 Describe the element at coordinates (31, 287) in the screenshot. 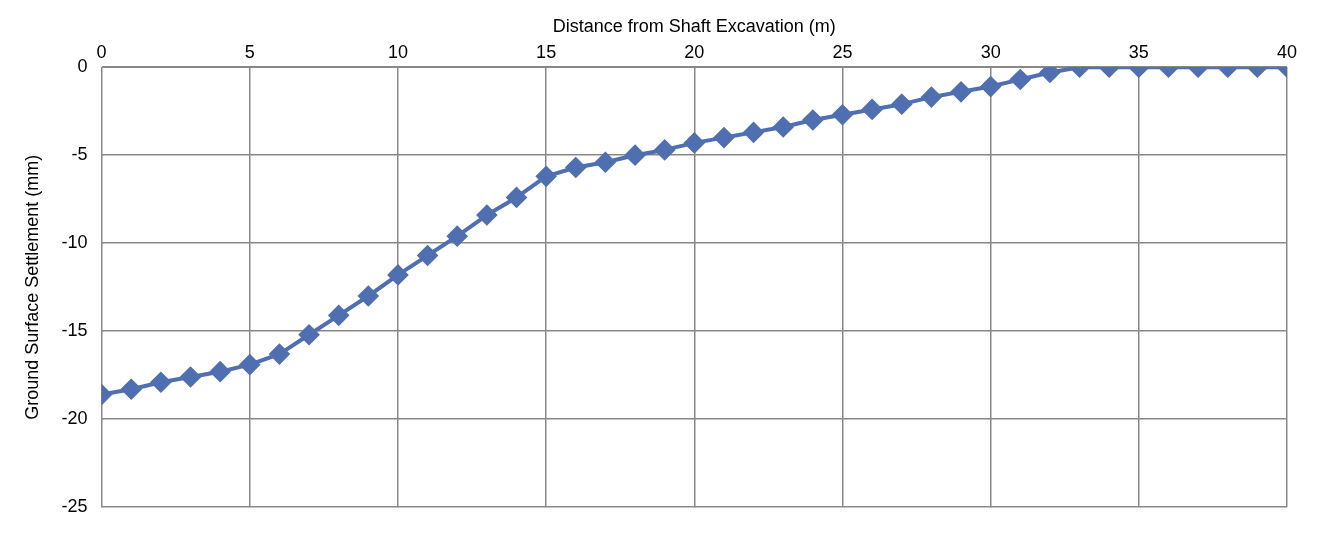

I see `y-axis-title: Ground Surface Settlement (mm)` at that location.